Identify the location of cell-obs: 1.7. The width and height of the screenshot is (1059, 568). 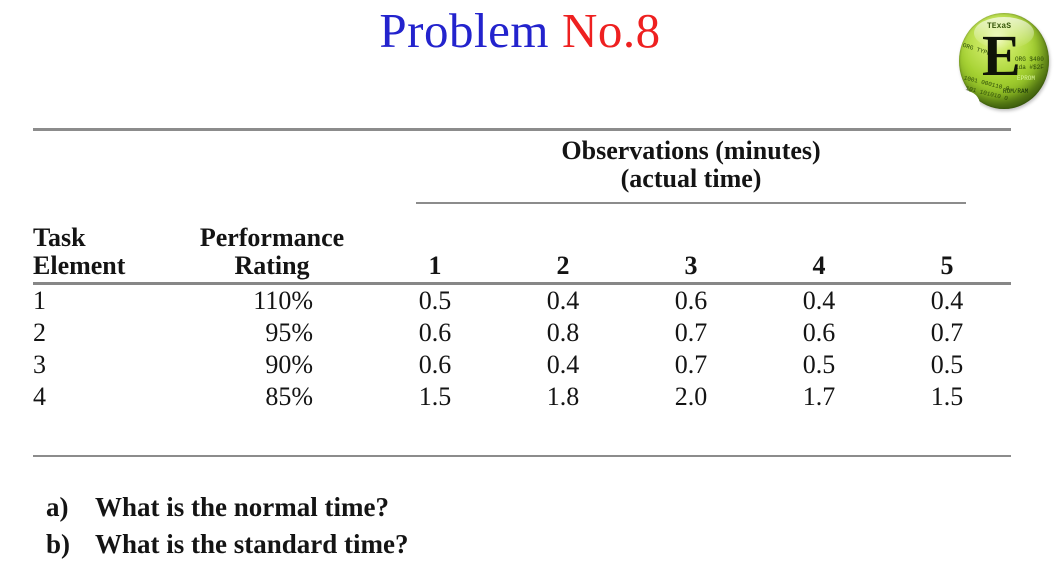
(819, 396).